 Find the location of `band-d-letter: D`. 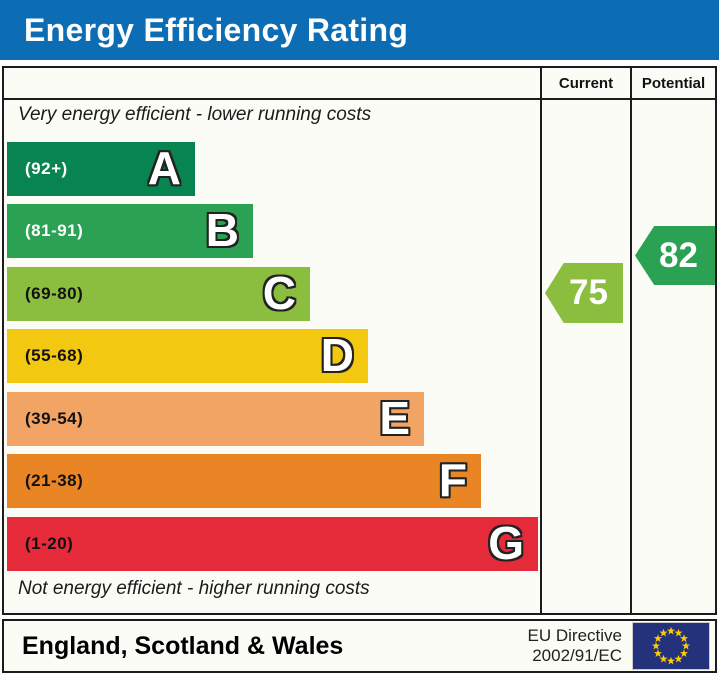

band-d-letter: D is located at coordinates (337, 355).